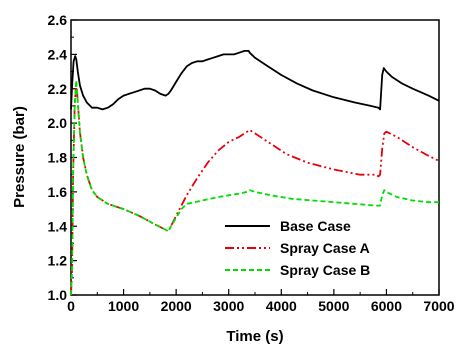  What do you see at coordinates (19, 157) in the screenshot?
I see `y-axis-title: Pressure (bar)` at bounding box center [19, 157].